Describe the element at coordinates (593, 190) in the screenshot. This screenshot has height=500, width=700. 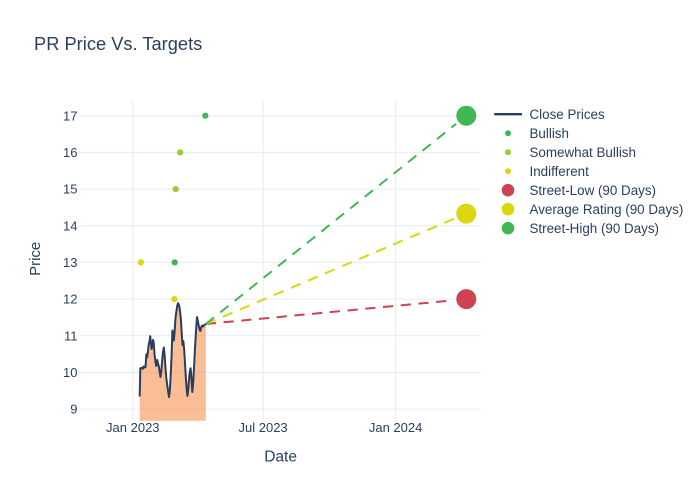
I see `svg-text: Street-Low (90 Days)` at that location.